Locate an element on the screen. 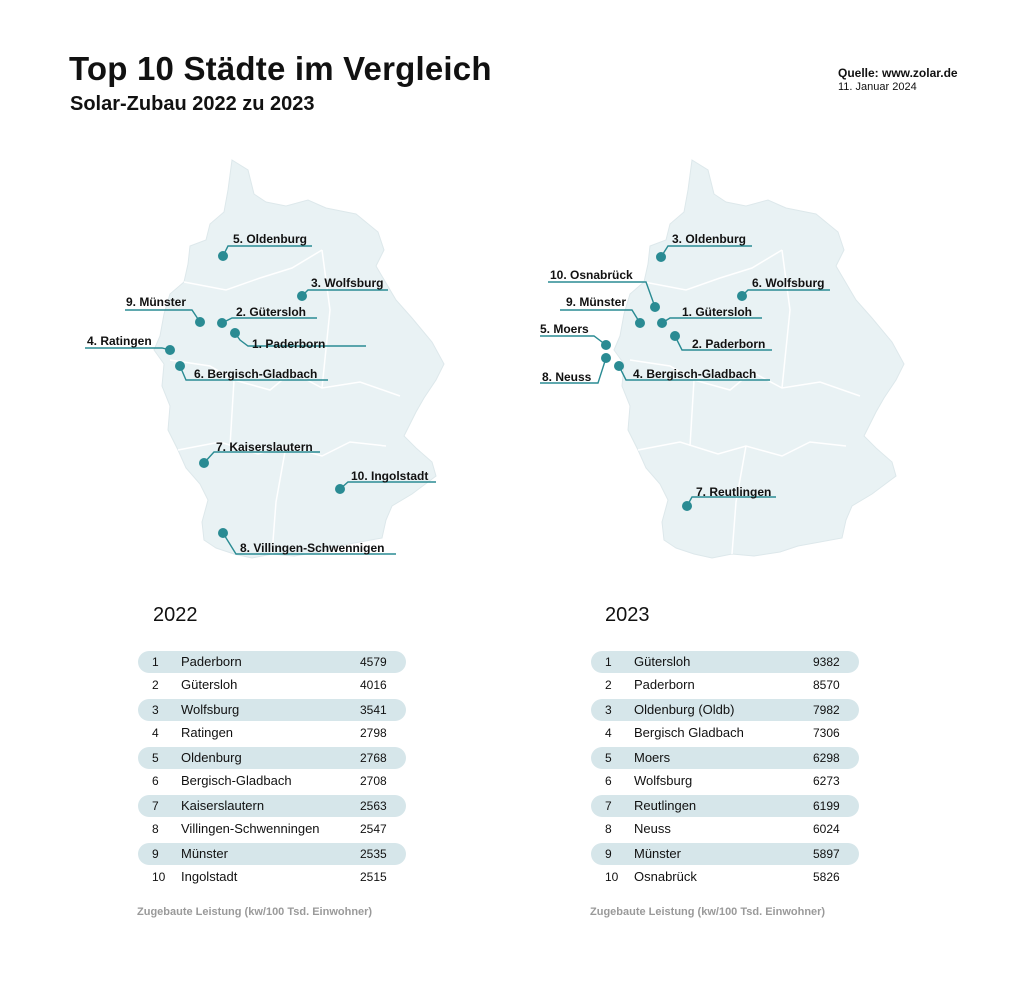 The image size is (1024, 984). city-label: 3. Oldenburg is located at coordinates (709, 239).